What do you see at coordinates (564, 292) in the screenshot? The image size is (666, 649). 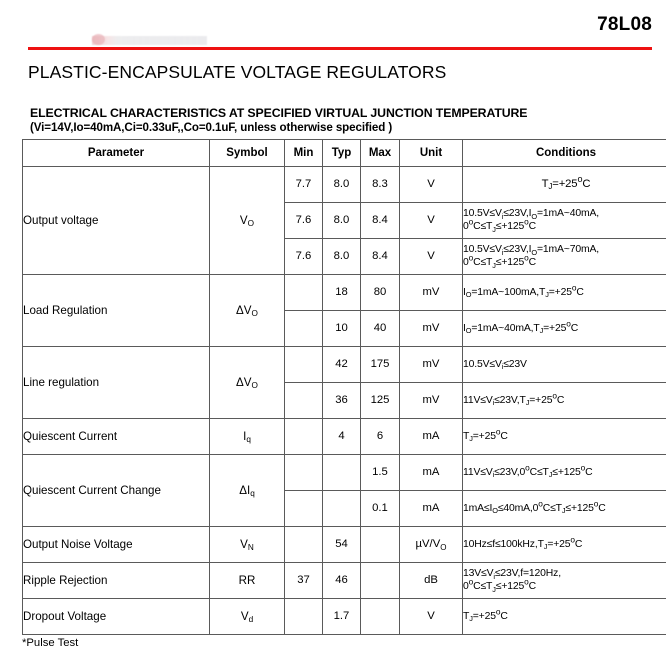 I see `cell-conditions: IO=1mA~100mA,TJ=+25oC` at bounding box center [564, 292].